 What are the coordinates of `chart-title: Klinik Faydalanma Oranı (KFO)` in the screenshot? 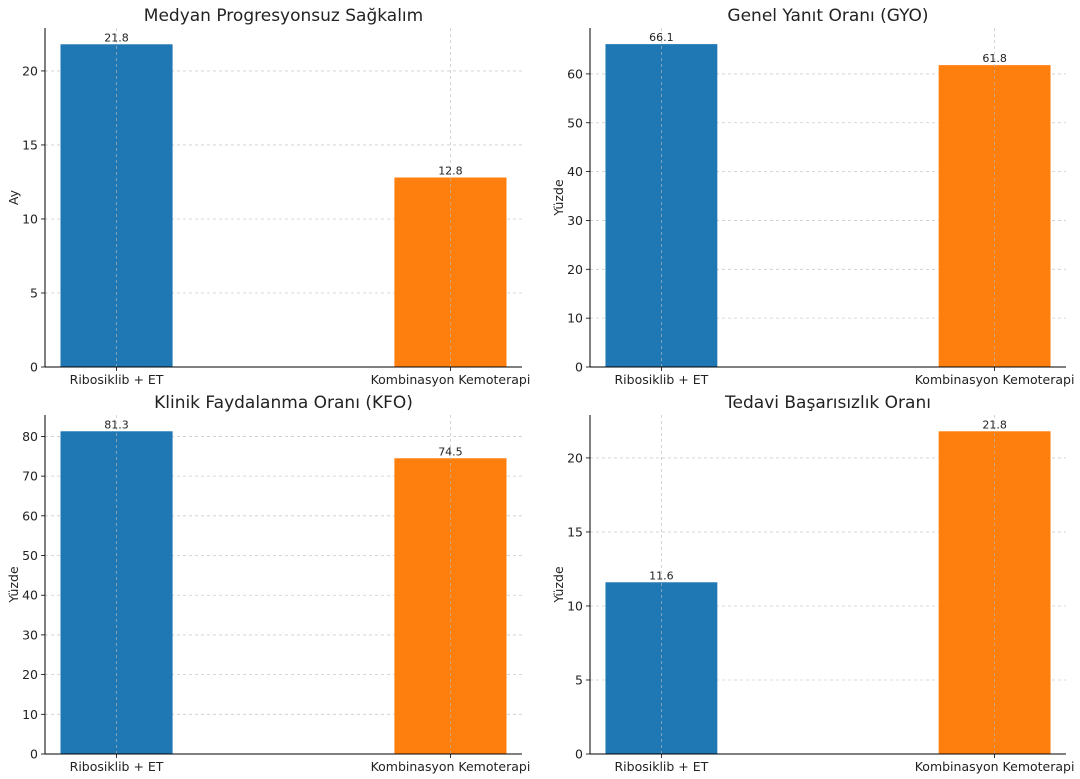 It's located at (283, 403).